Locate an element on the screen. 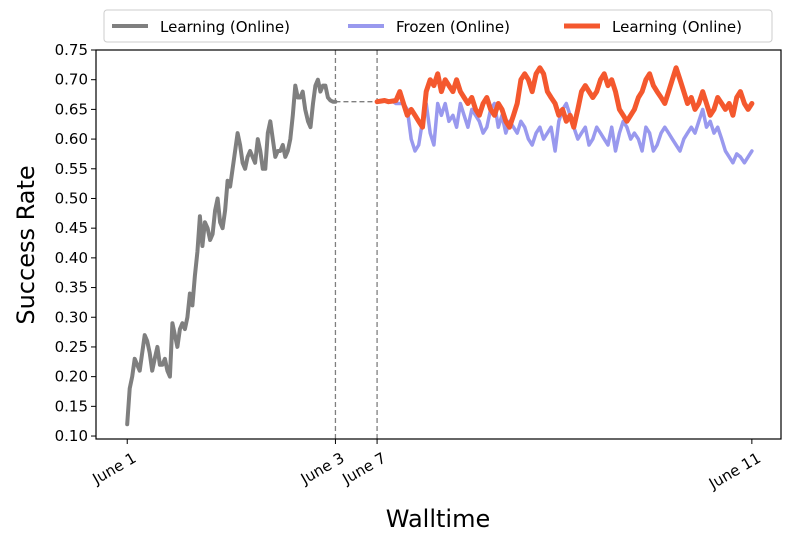  y-tick-label-10: 0.60 is located at coordinates (71, 139).